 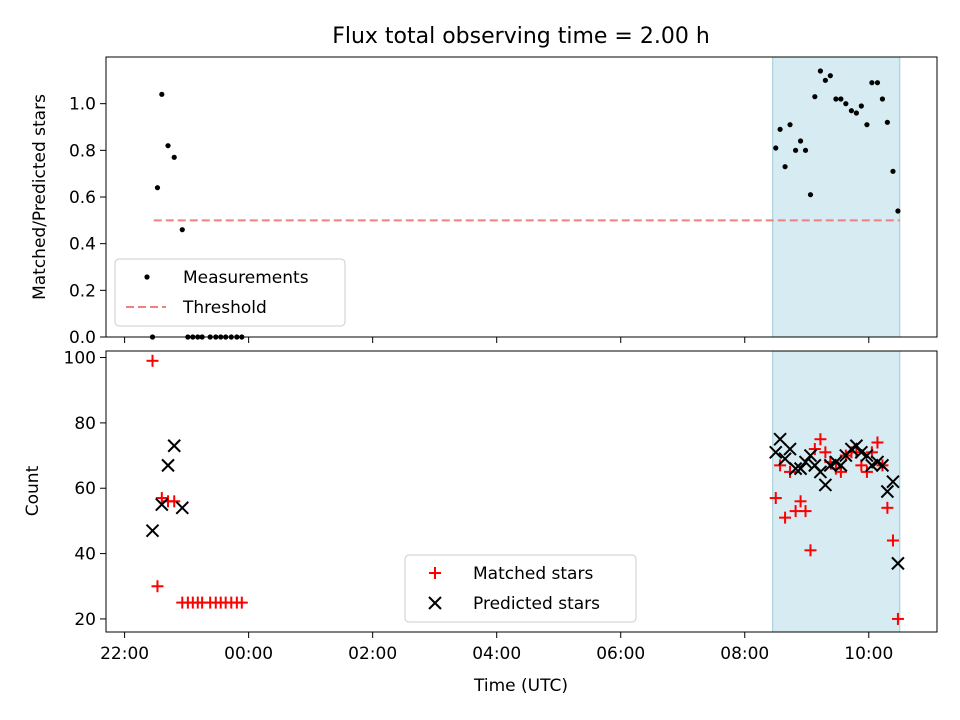 I want to click on bottom-shaded-interval, so click(x=836, y=491).